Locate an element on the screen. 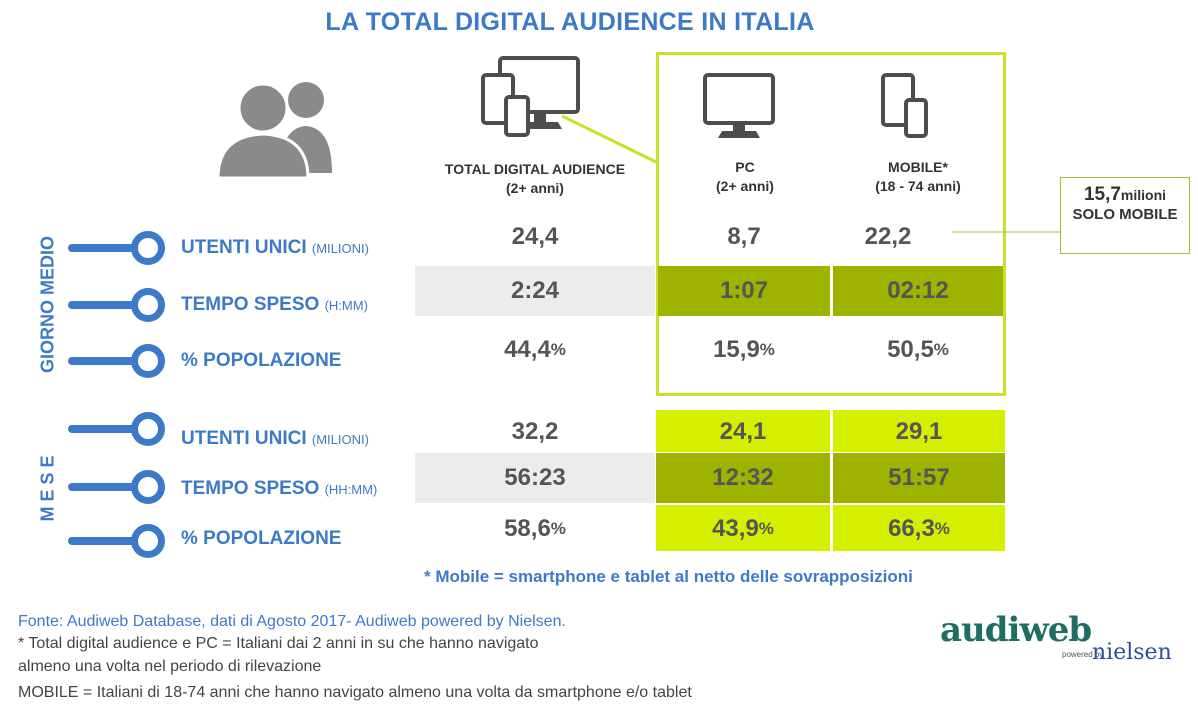  value-text: 56:23 is located at coordinates (535, 477).